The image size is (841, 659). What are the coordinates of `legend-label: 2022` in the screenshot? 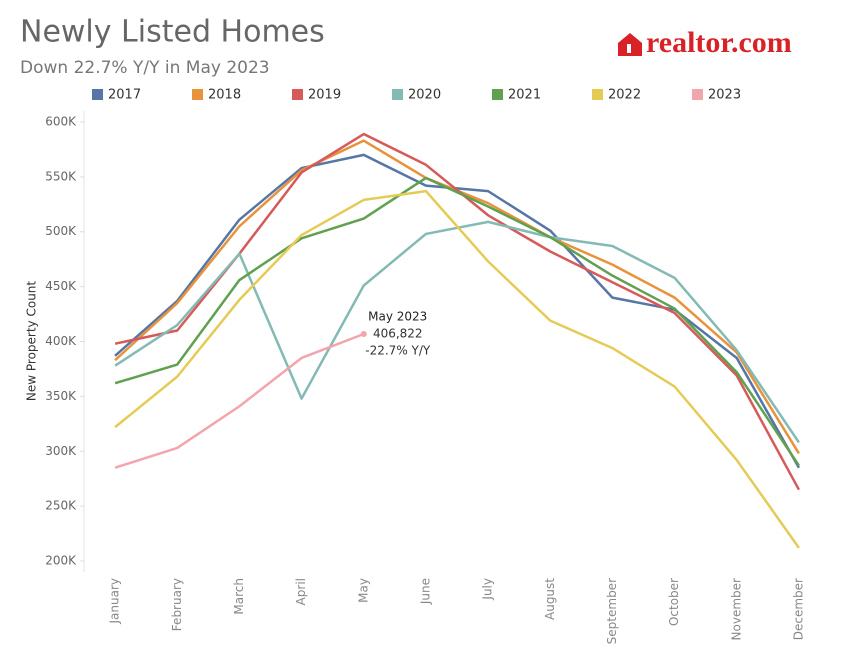 It's located at (624, 95).